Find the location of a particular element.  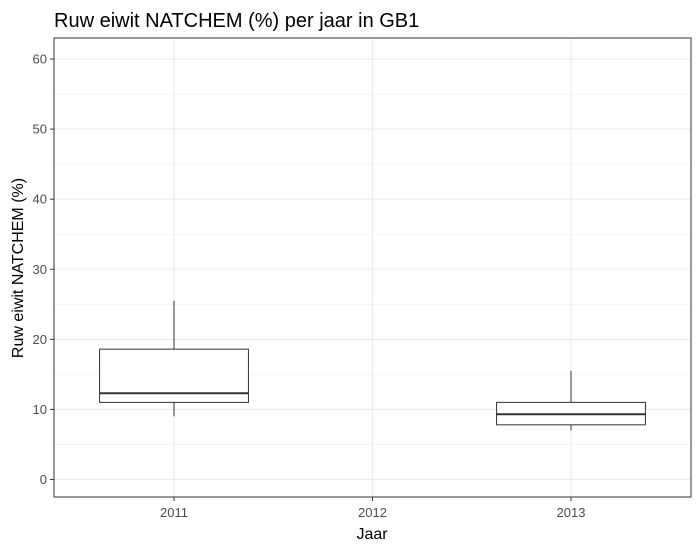

y-tick-label: 30 is located at coordinates (40, 269).